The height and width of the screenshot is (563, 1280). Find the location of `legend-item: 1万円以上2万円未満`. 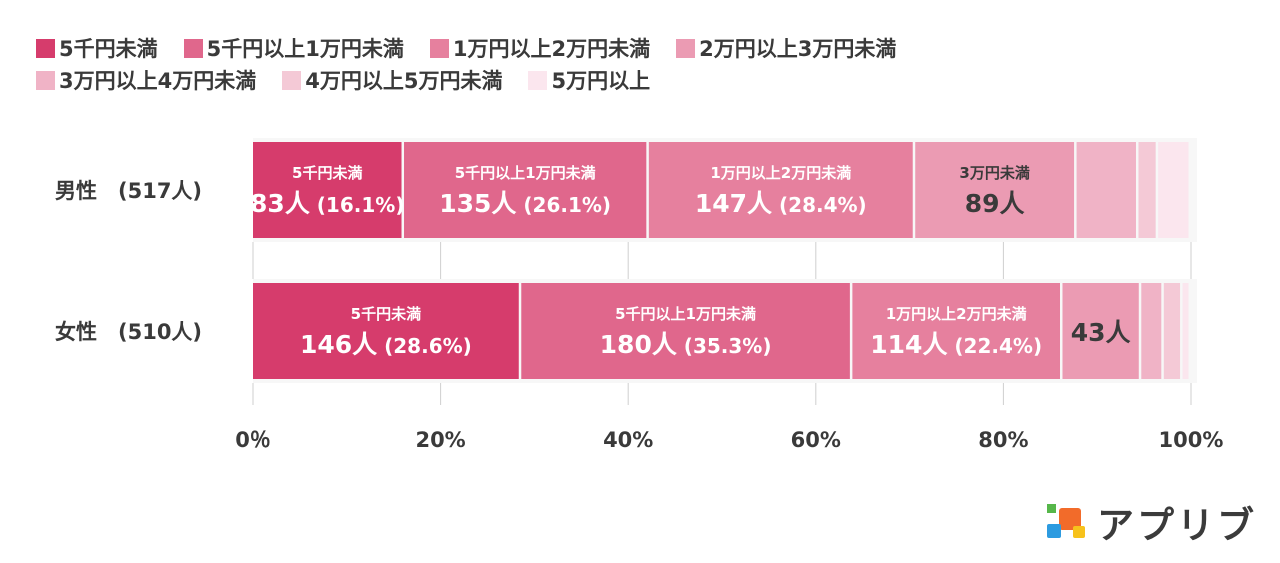

legend-item: 1万円以上2万円未満 is located at coordinates (540, 48).